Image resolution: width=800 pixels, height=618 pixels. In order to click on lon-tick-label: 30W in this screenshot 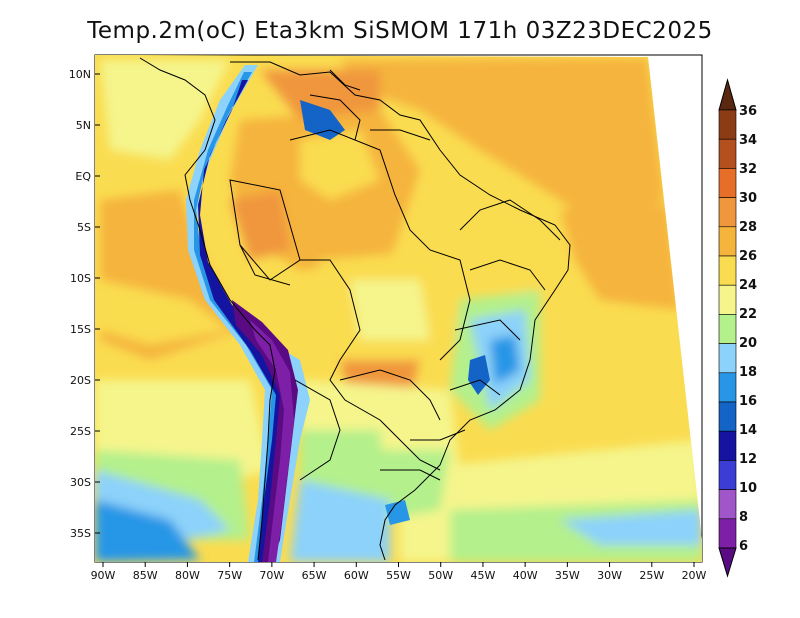, I will do `click(609, 575)`.